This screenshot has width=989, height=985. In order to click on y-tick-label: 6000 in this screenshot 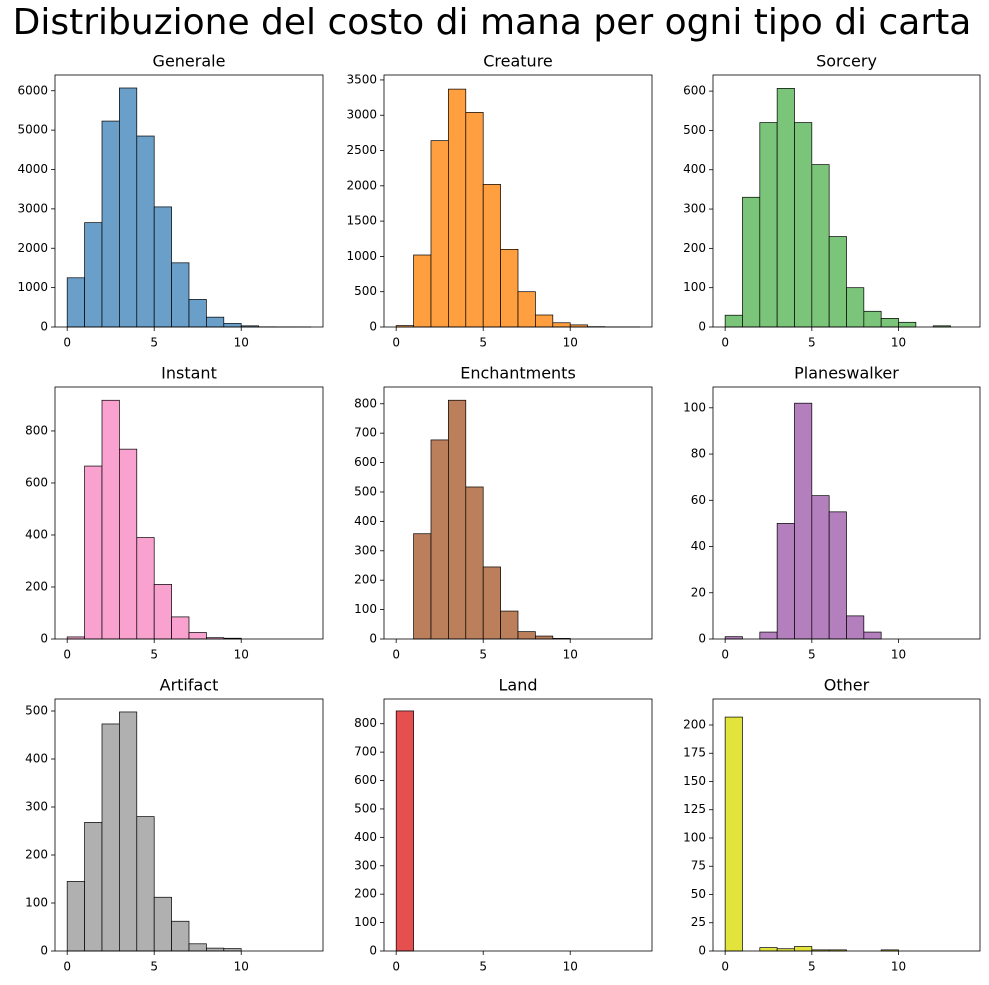, I will do `click(32, 90)`.